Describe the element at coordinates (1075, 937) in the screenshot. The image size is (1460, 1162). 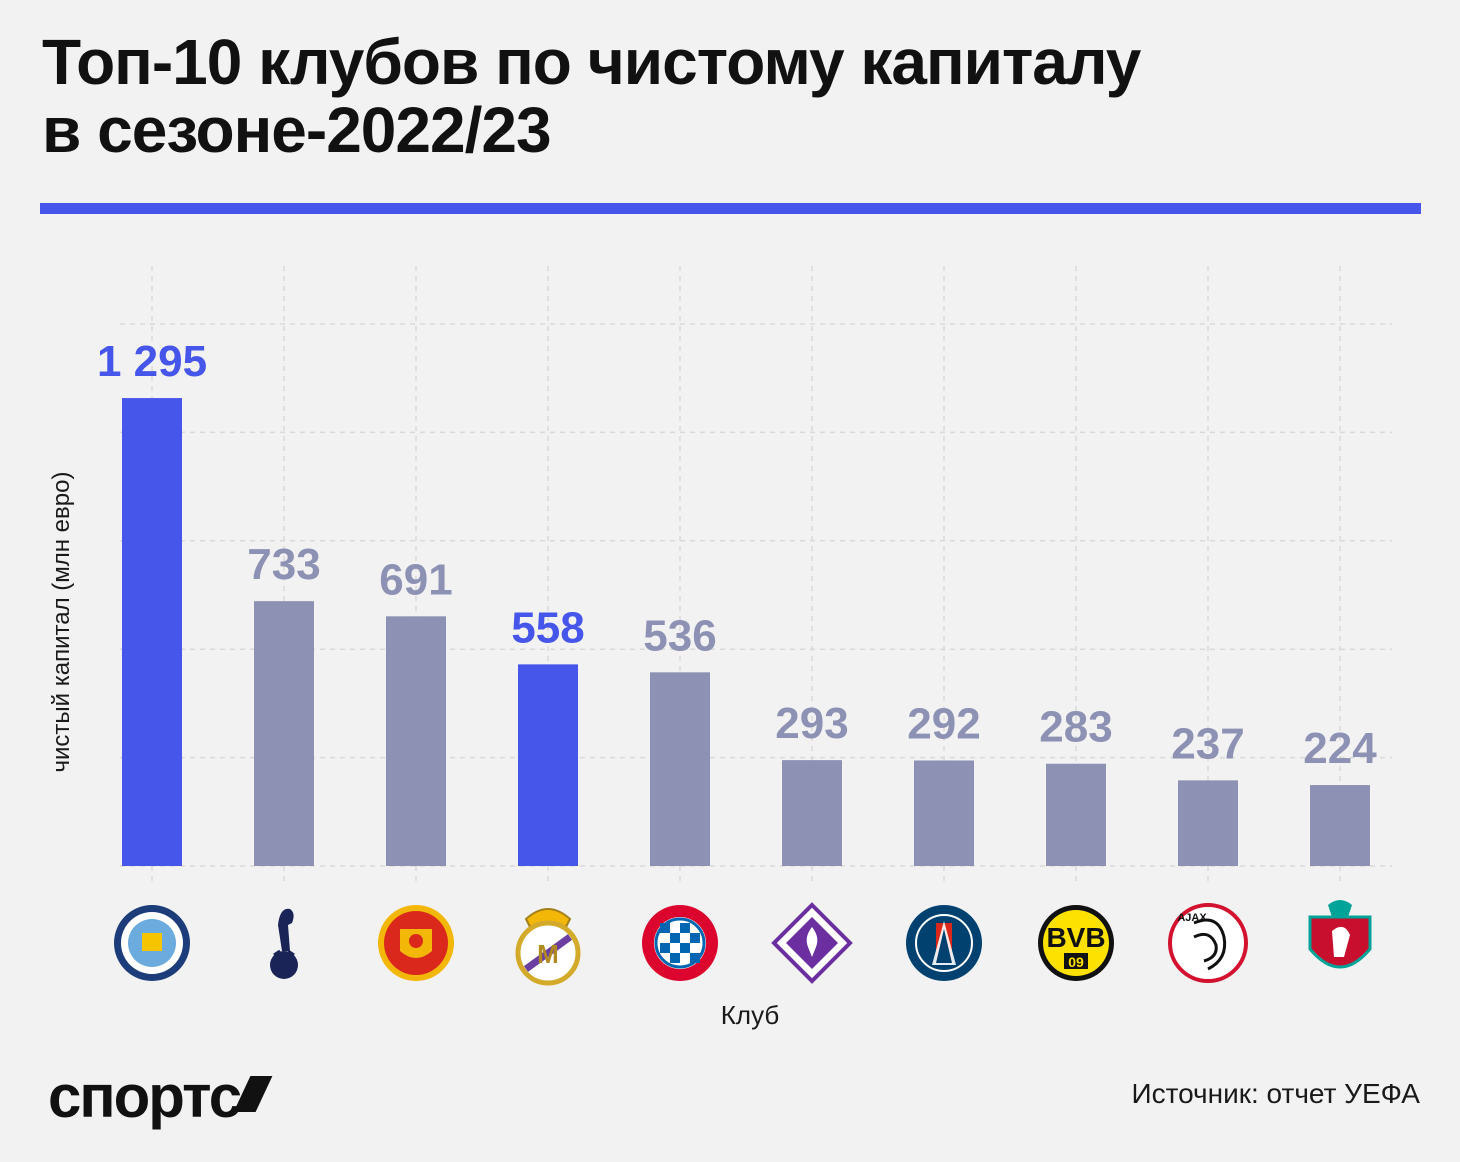
I see `svg-text: BVB` at that location.